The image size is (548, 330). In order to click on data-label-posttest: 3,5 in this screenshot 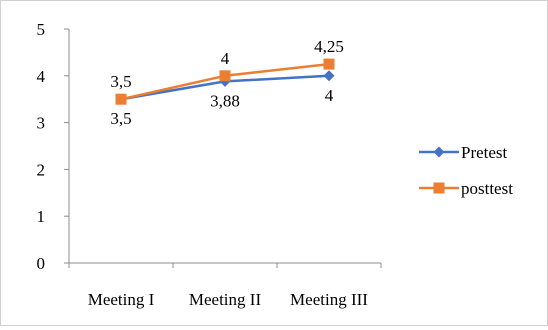, I will do `click(120, 81)`.